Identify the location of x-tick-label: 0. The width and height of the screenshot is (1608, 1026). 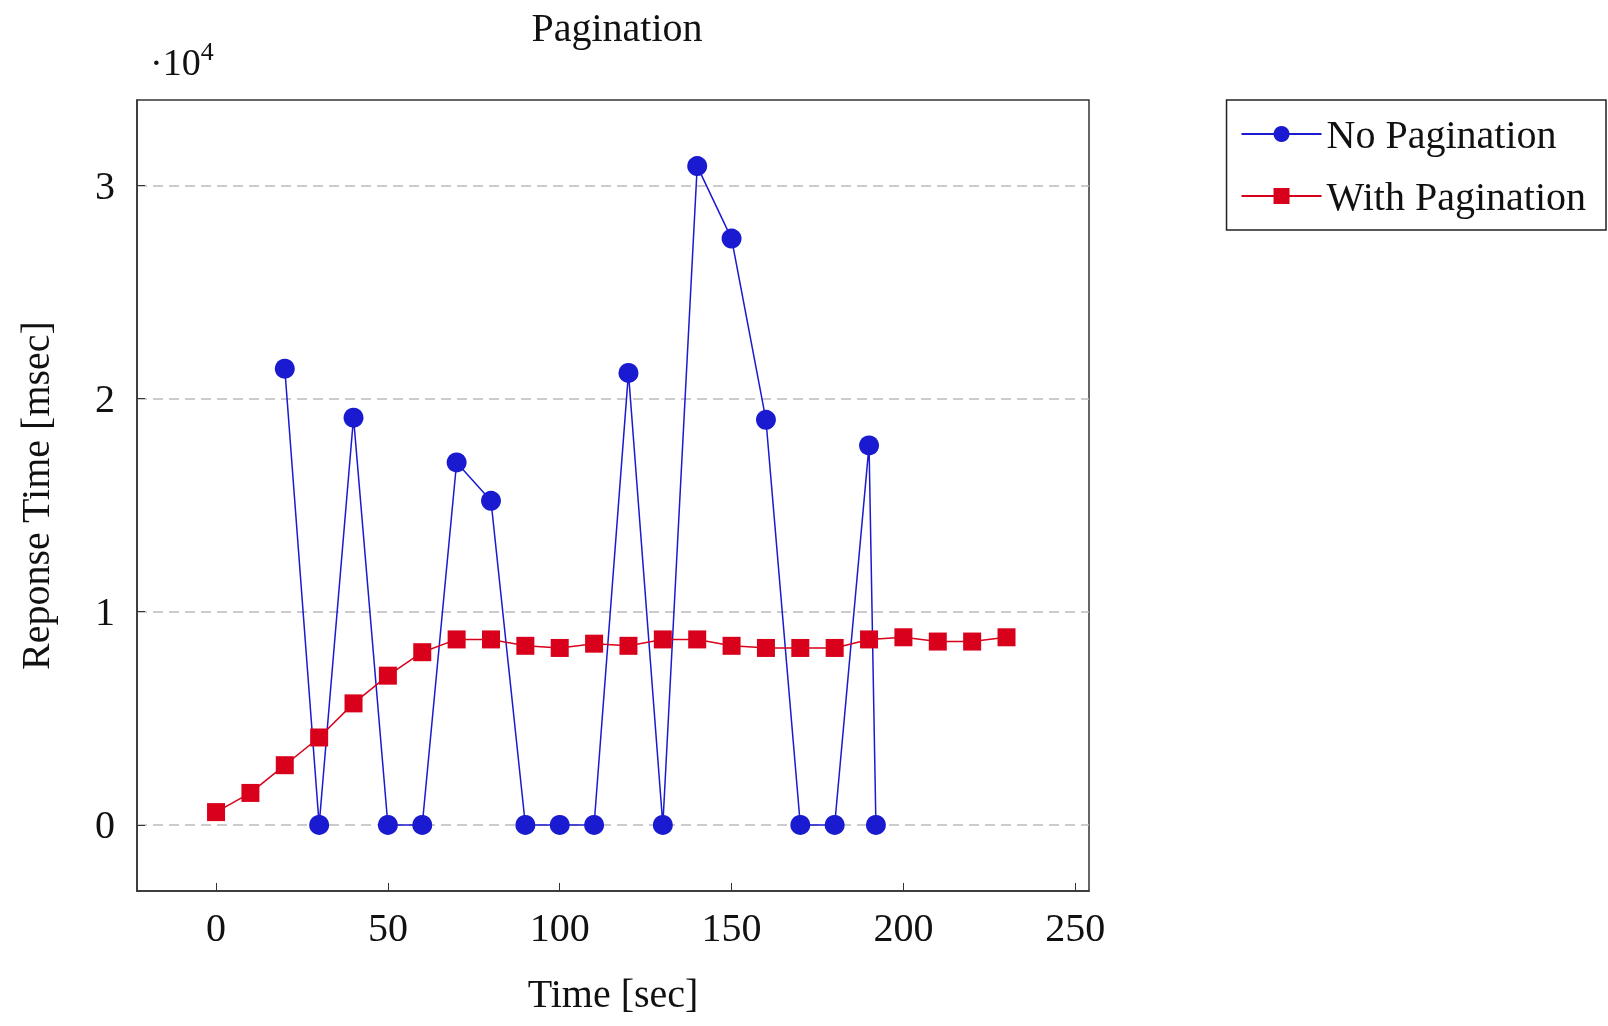
(216, 927).